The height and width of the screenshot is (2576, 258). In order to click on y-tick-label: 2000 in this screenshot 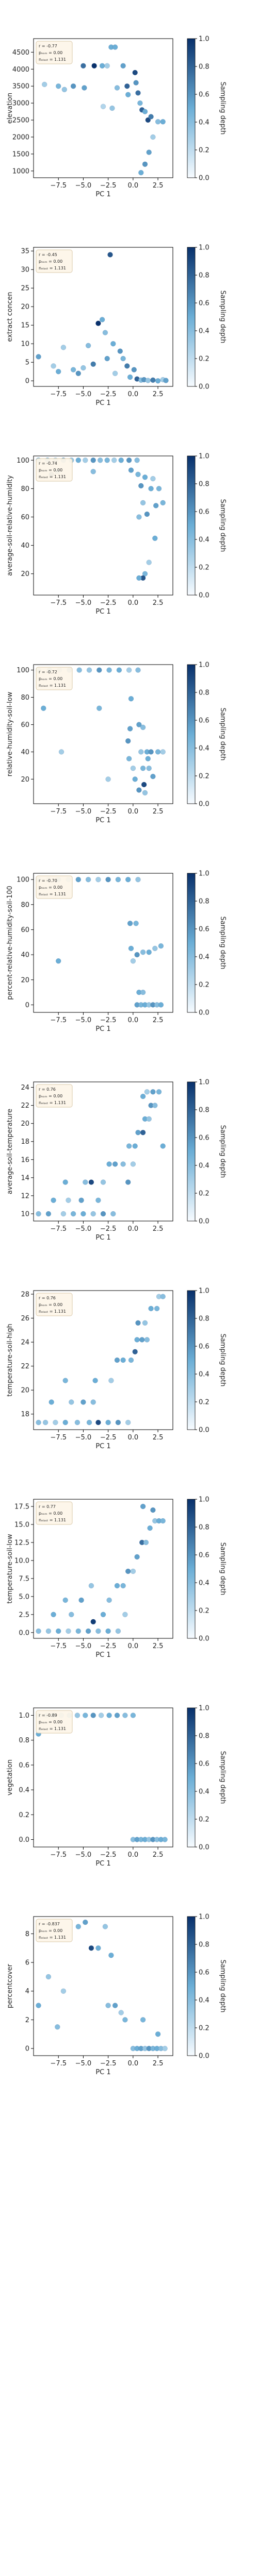, I will do `click(20, 137)`.